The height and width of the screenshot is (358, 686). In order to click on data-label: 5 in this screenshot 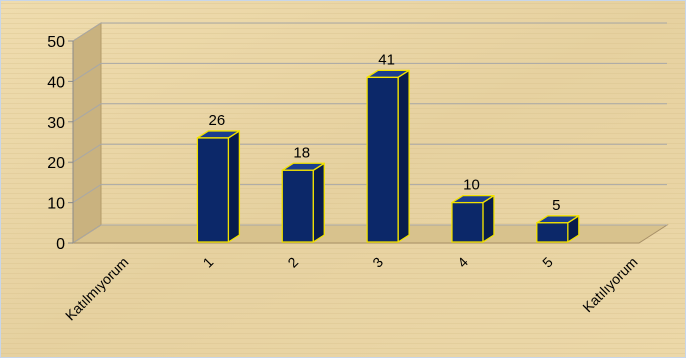, I will do `click(556, 205)`.